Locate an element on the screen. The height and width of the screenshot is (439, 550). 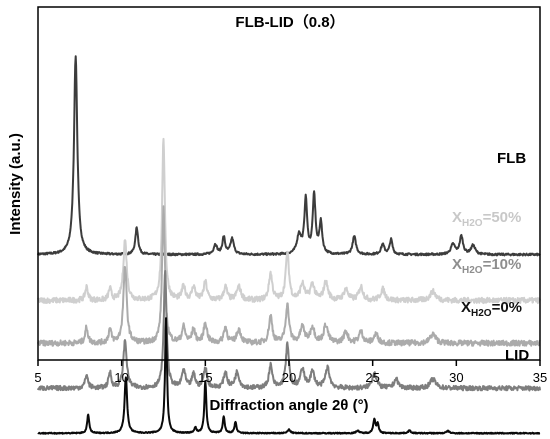
x-tick-label-0: 5 is located at coordinates (37, 377).